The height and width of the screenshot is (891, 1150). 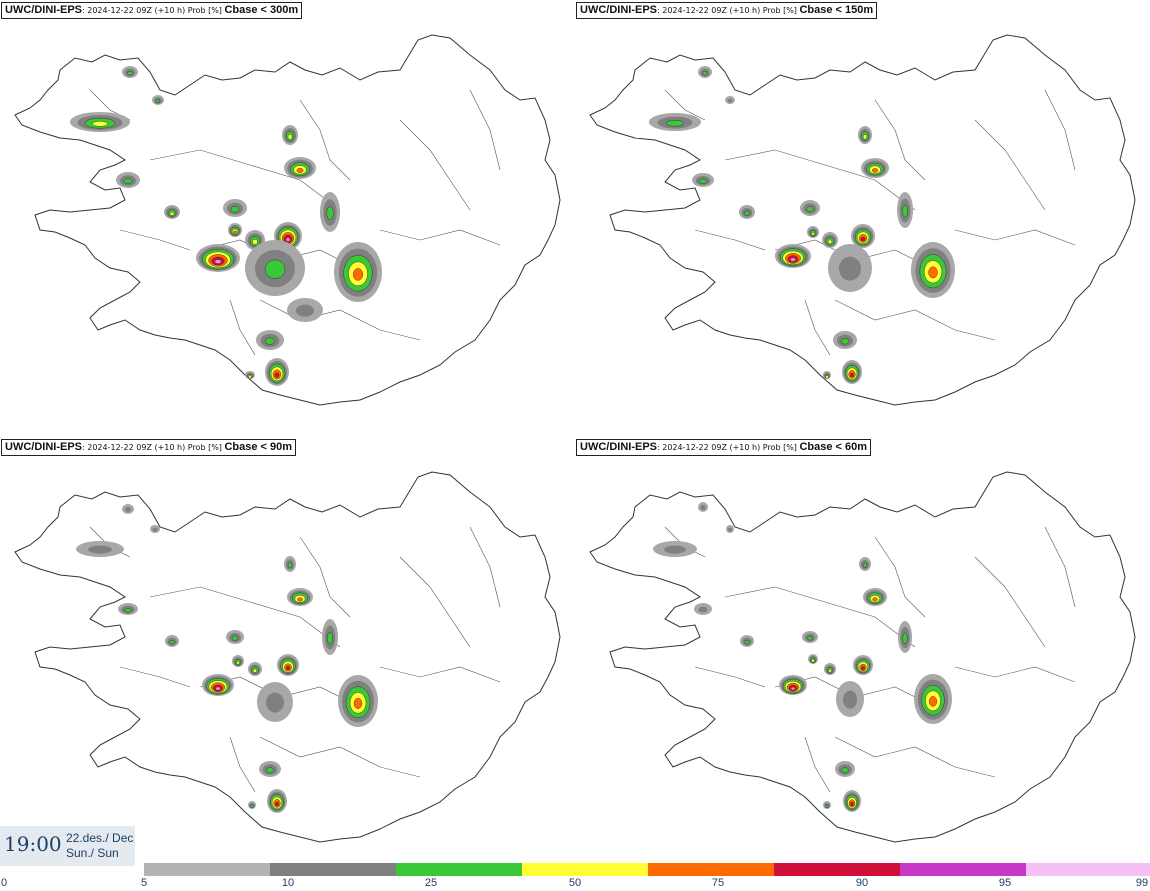 What do you see at coordinates (288, 883) in the screenshot?
I see `colorbar-tick: 10` at bounding box center [288, 883].